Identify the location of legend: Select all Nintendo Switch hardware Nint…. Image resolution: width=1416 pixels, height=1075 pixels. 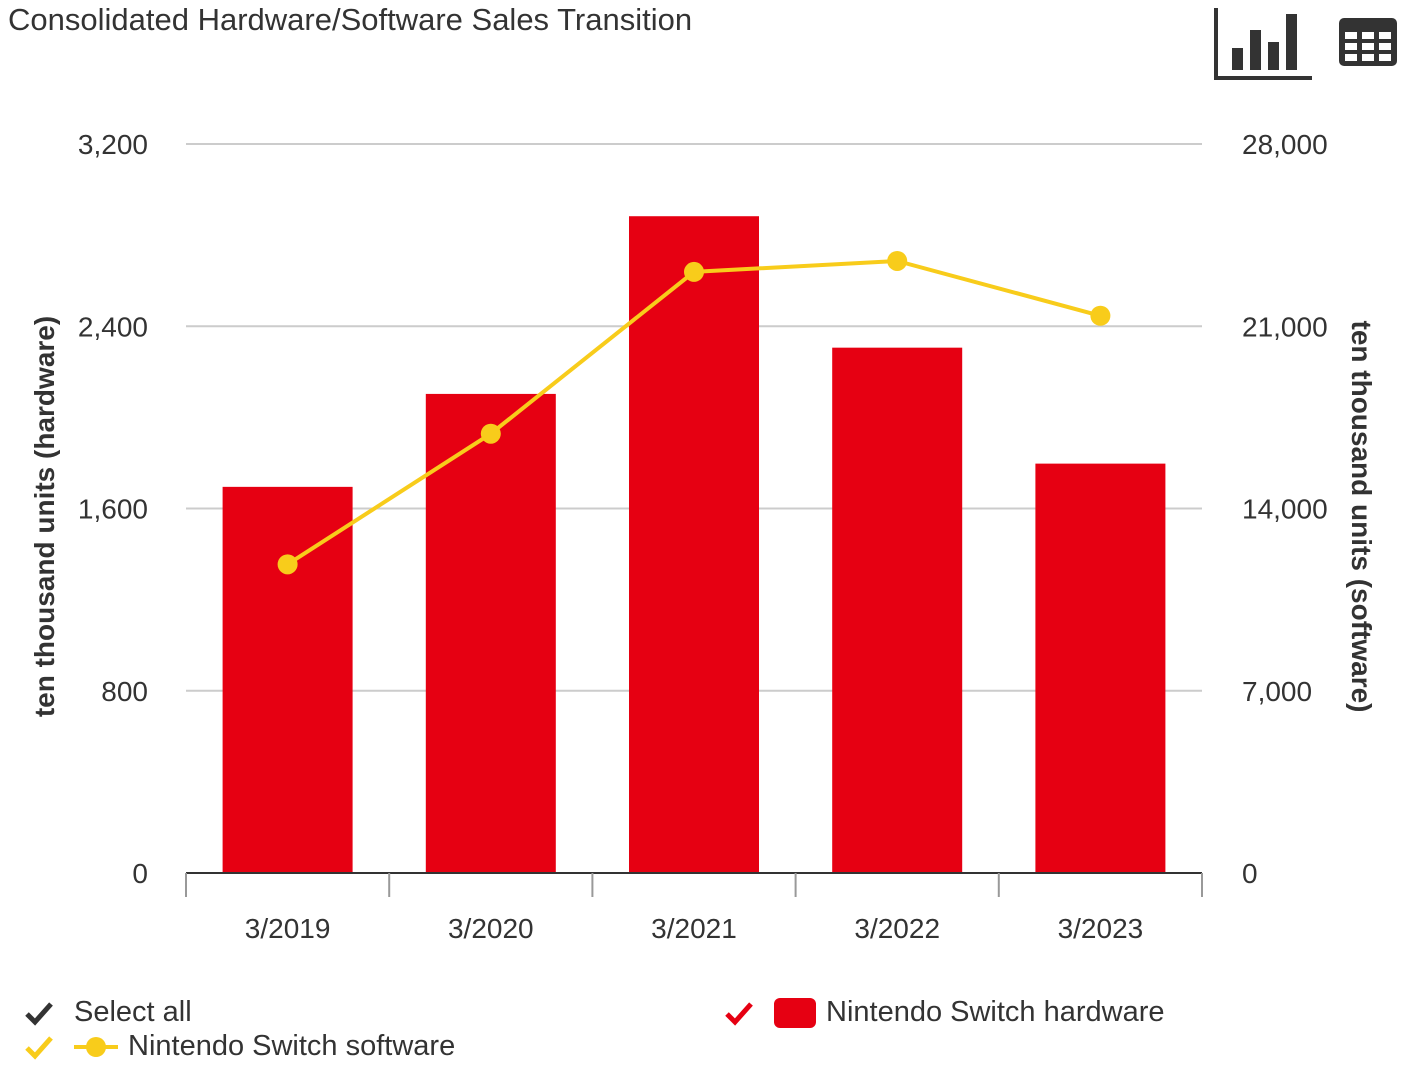
(708, 1032).